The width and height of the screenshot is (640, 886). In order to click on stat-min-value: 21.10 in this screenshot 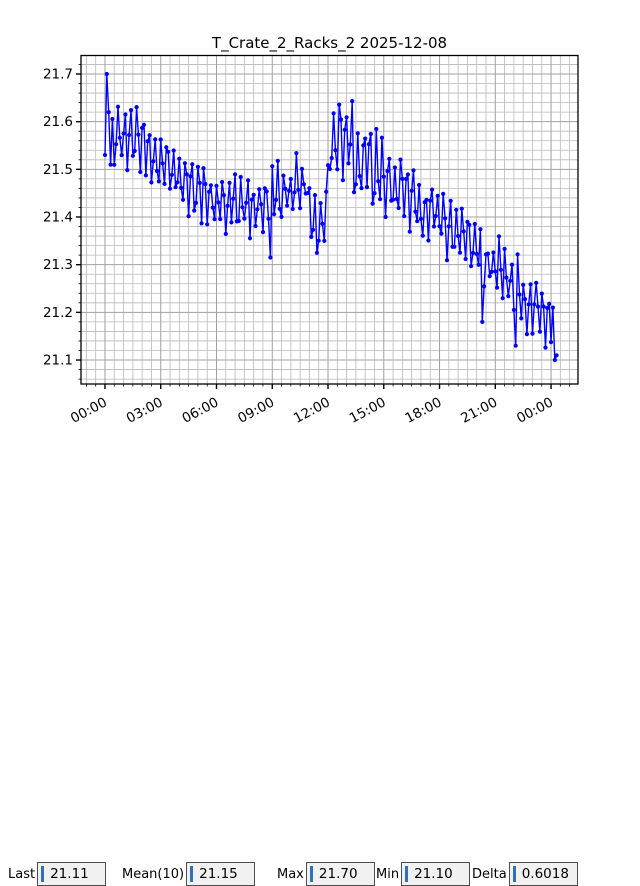, I will do `click(433, 874)`.